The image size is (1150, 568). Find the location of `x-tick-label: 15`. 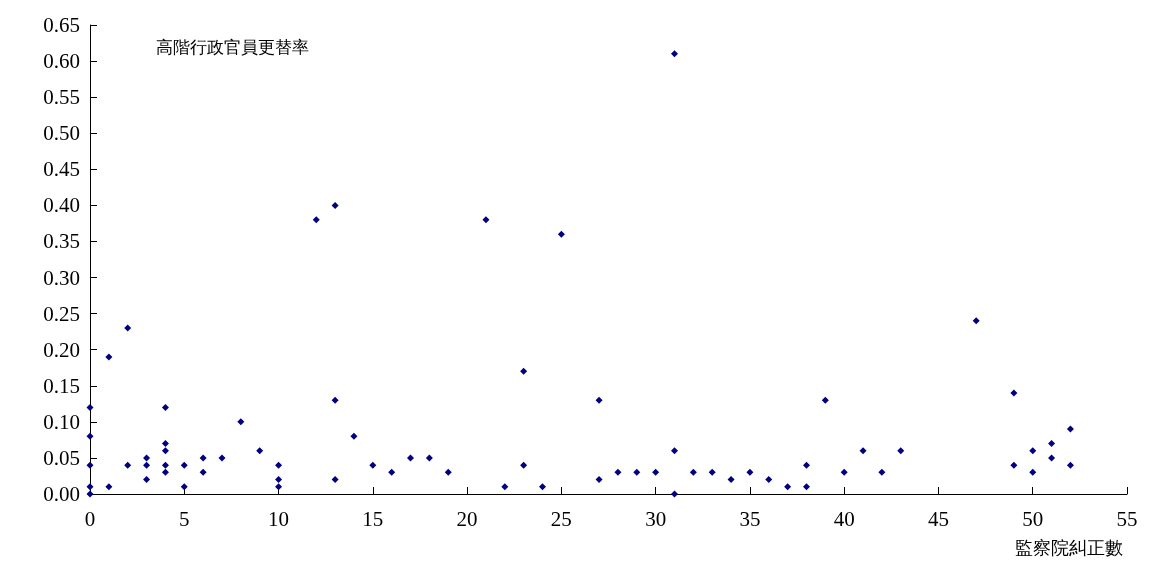

x-tick-label: 15 is located at coordinates (373, 518).